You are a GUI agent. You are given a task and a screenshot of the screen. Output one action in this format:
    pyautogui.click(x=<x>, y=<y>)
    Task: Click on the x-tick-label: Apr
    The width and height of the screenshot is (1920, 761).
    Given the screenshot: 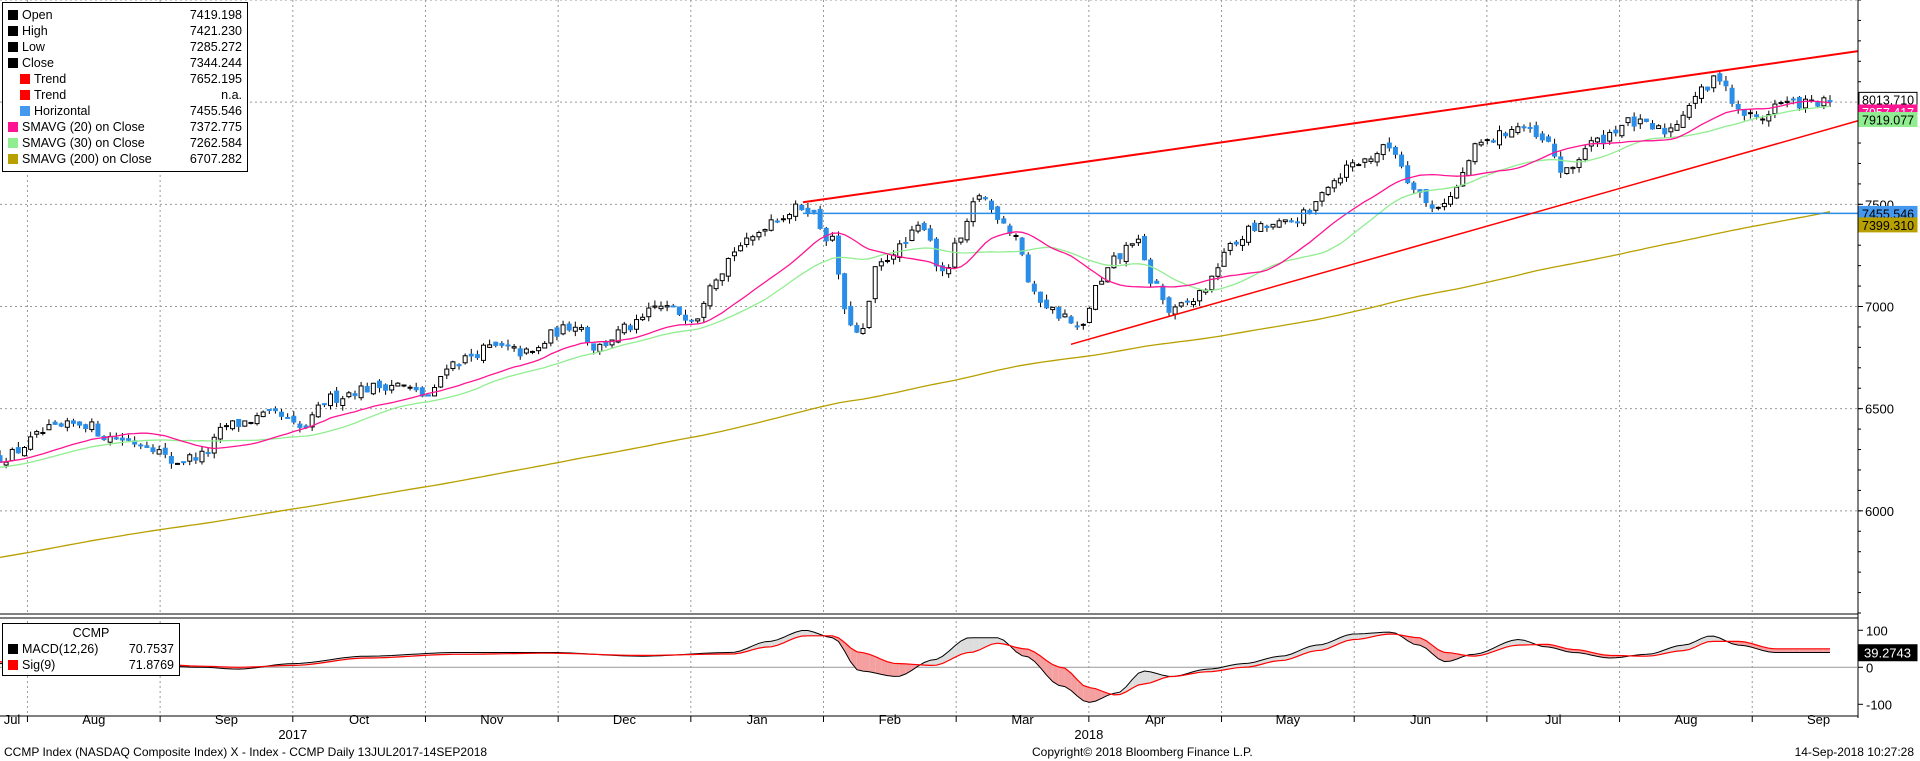 What is the action you would take?
    pyautogui.click(x=1155, y=719)
    